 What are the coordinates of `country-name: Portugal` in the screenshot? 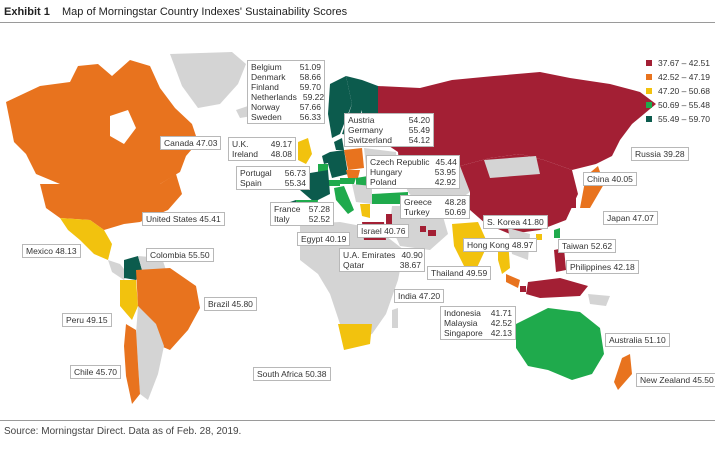 It's located at (256, 173).